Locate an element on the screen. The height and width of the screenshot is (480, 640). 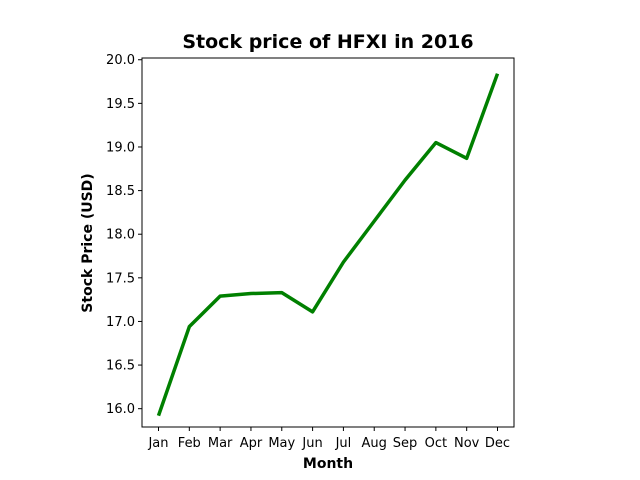
y-tick-label: 17.0 is located at coordinates (120, 322).